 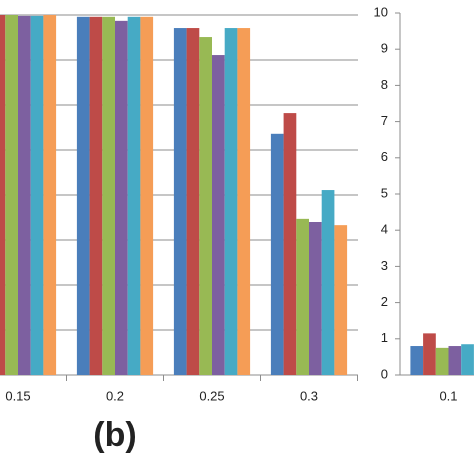 I want to click on y-tick-label: 1, so click(x=384, y=337).